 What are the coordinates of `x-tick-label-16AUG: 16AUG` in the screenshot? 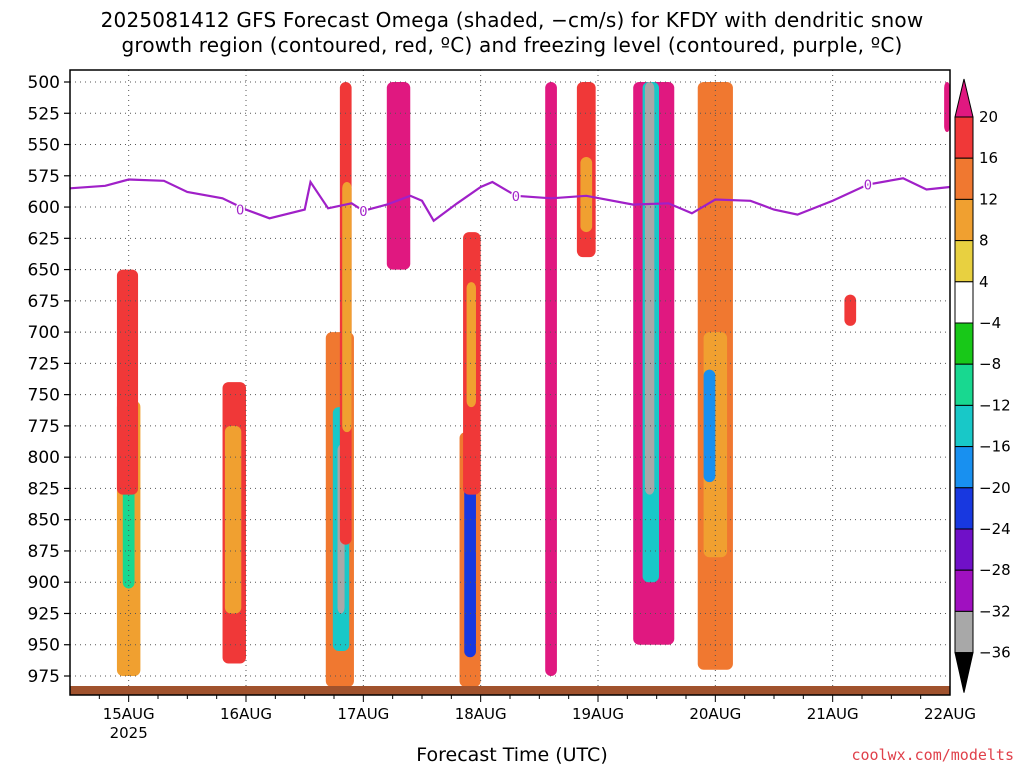 It's located at (246, 714).